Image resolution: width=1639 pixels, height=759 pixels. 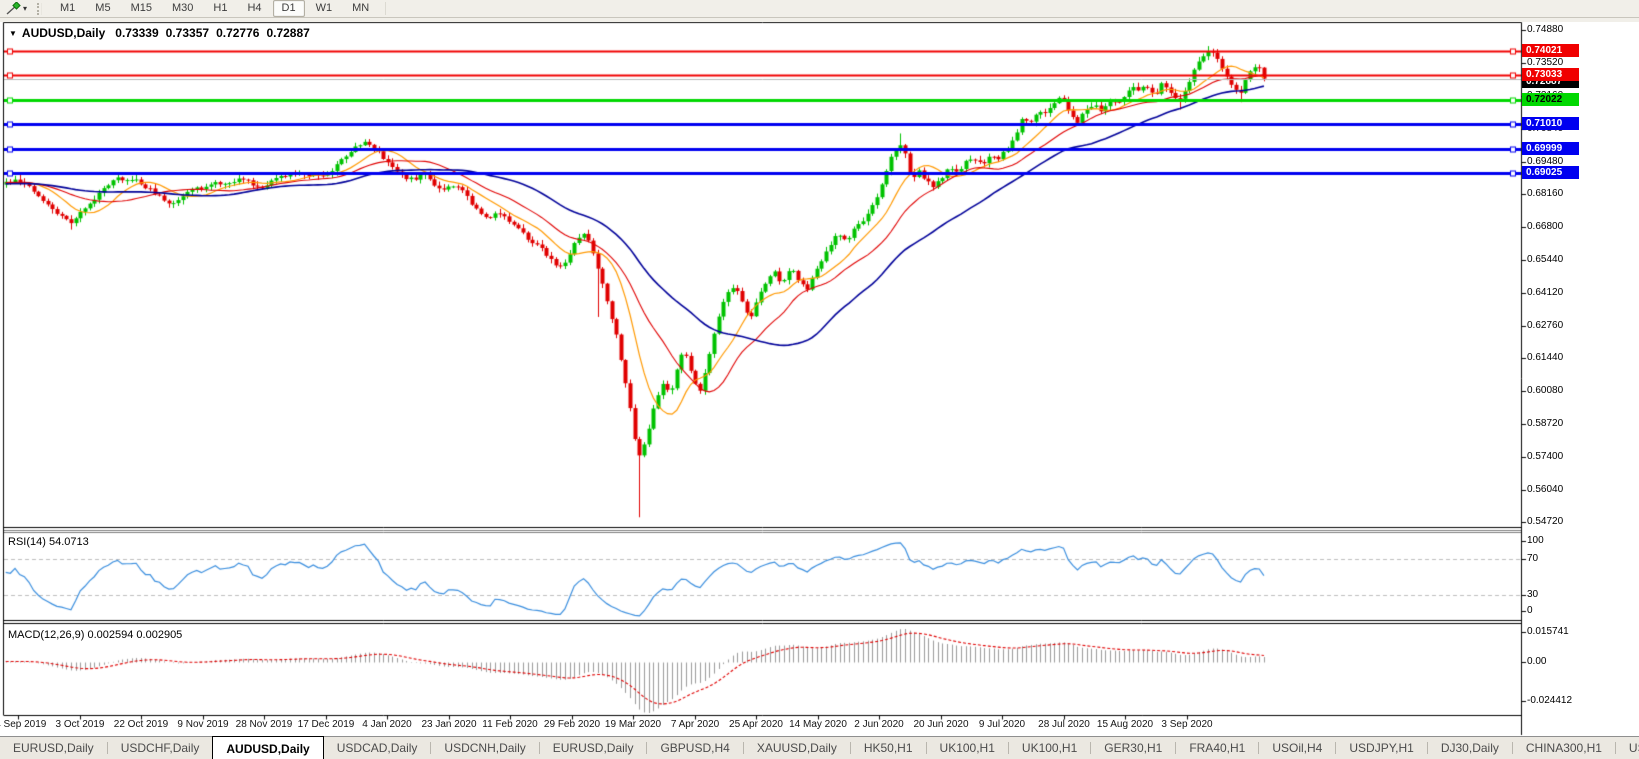 I want to click on macd-axis-label: -0.024412, so click(x=1550, y=700).